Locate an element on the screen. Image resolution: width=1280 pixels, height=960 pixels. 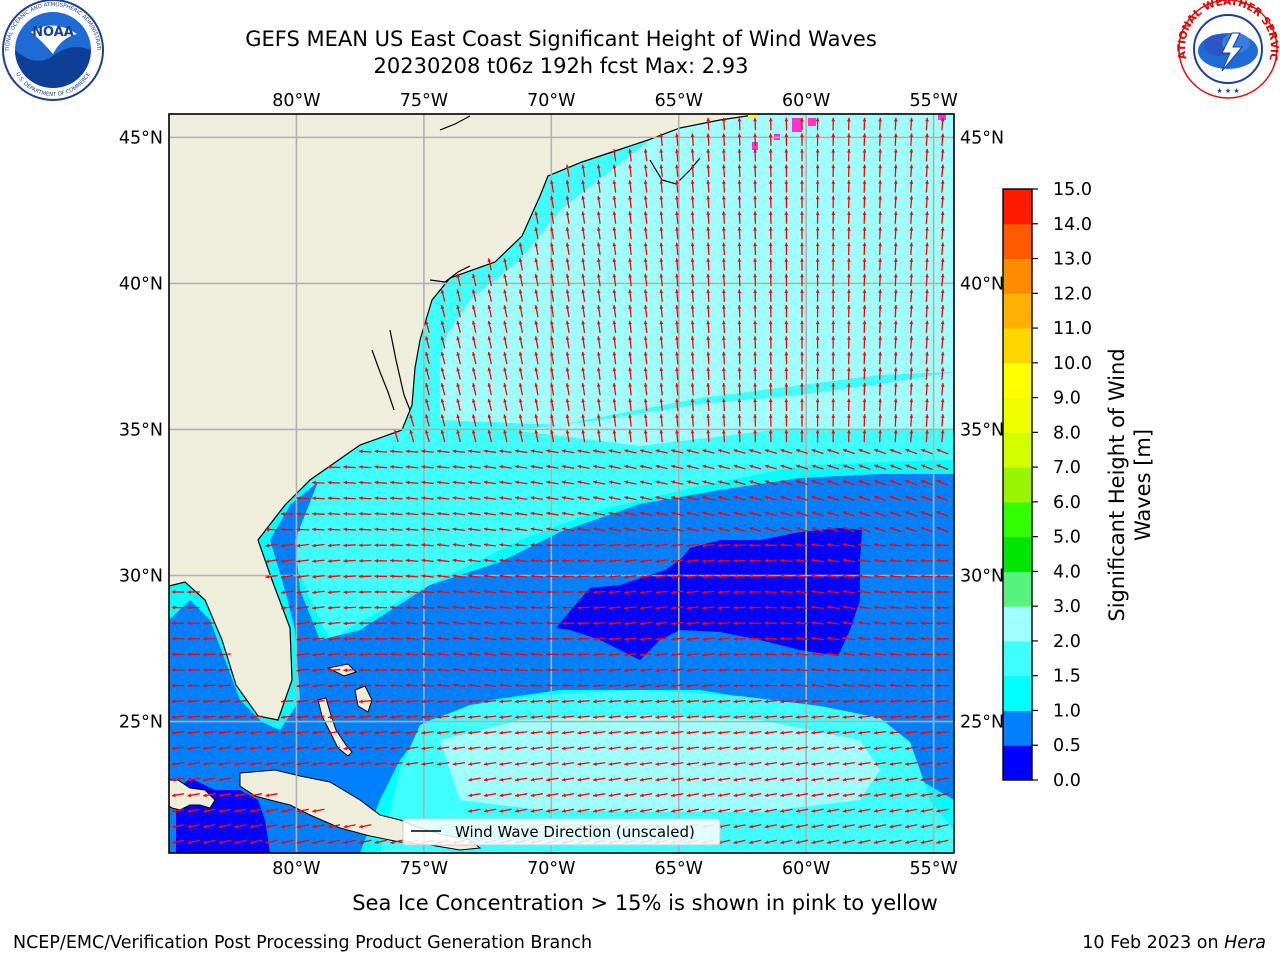
colorbar-tick-label: 1.0 is located at coordinates (1067, 711).